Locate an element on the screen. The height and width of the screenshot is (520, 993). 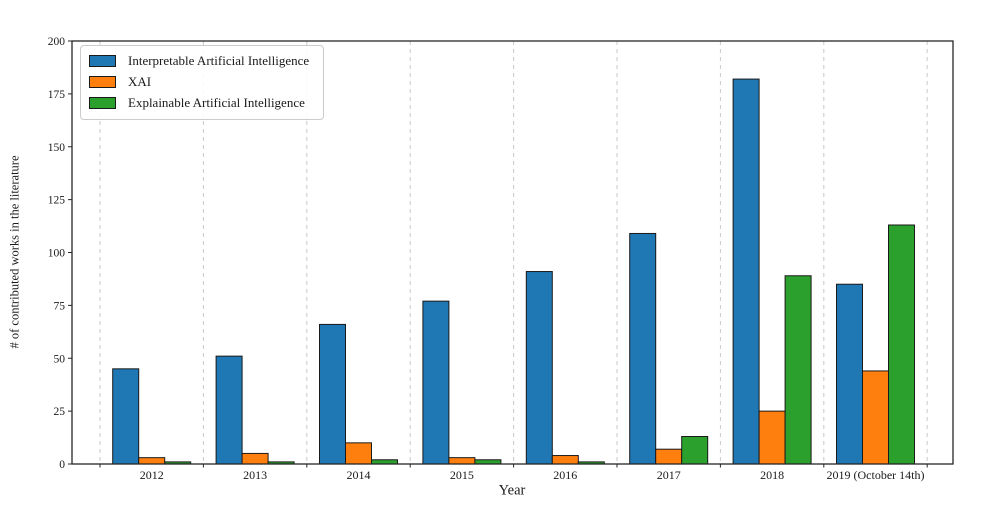
x-tick-label: 2017 is located at coordinates (669, 475).